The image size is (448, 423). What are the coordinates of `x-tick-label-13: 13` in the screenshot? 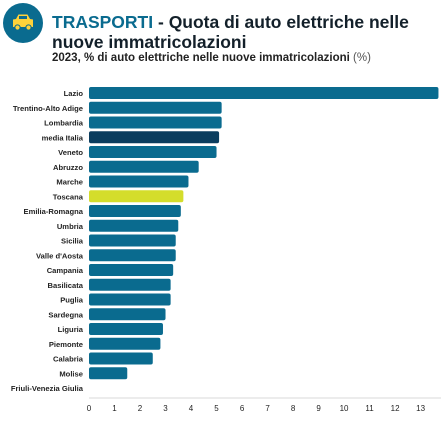 It's located at (420, 408).